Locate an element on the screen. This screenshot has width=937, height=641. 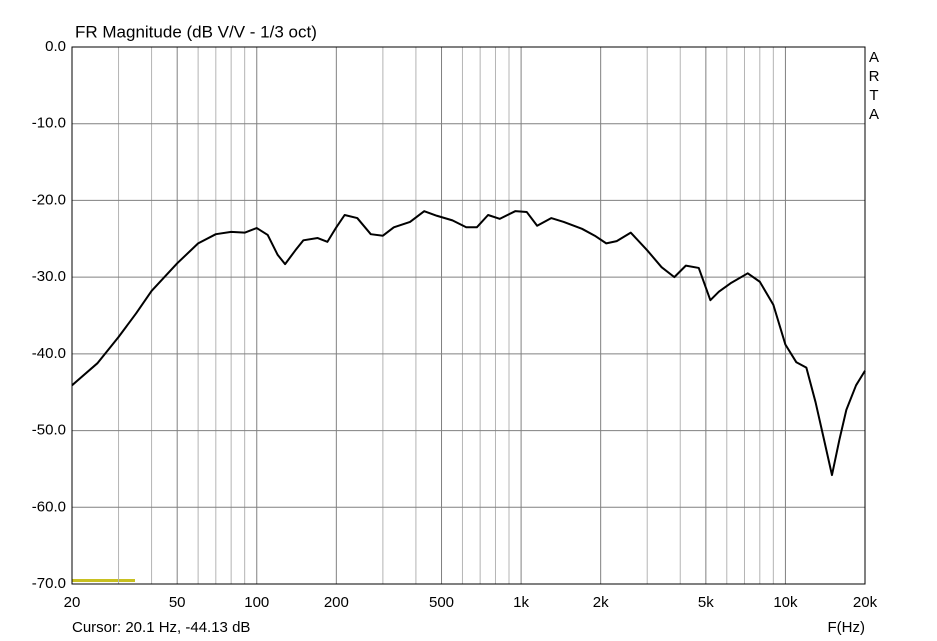
cursor-readout: Cursor: 20.1 Hz, -44.13 dB is located at coordinates (161, 627).